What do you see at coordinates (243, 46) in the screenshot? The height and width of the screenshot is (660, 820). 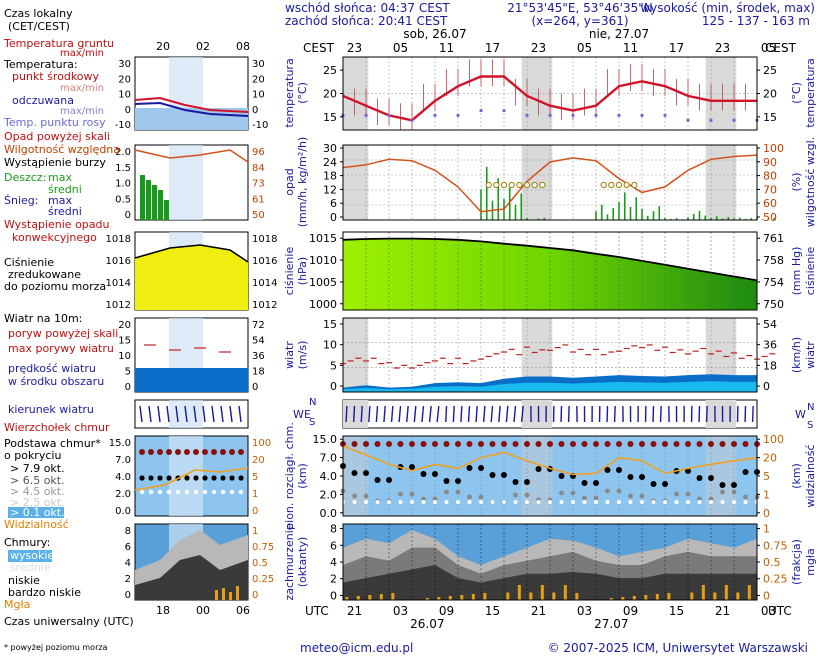 I see `legend-tick-local: 08` at bounding box center [243, 46].